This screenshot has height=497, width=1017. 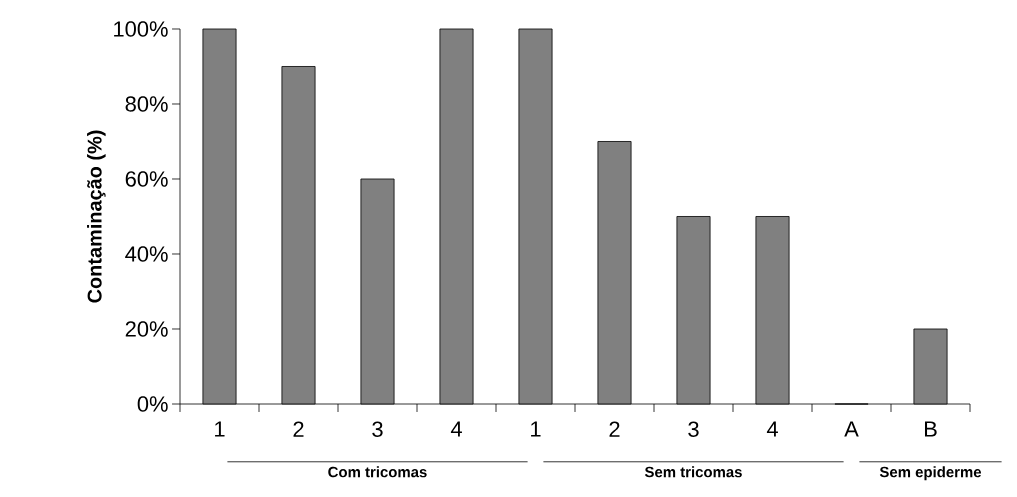 What do you see at coordinates (141, 29) in the screenshot?
I see `y-tick-label: 100%` at bounding box center [141, 29].